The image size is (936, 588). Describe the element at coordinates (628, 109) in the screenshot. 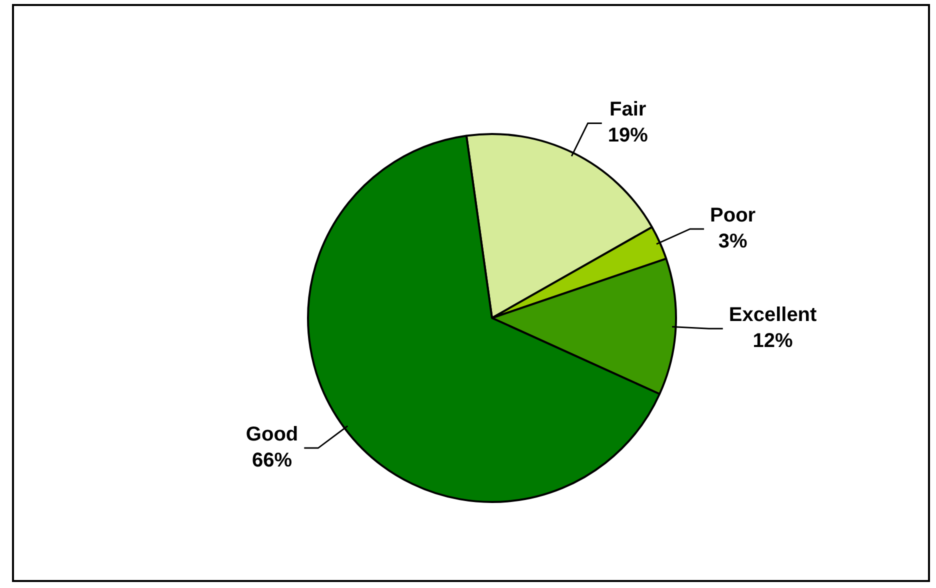

I see `slice-label: Fair` at that location.